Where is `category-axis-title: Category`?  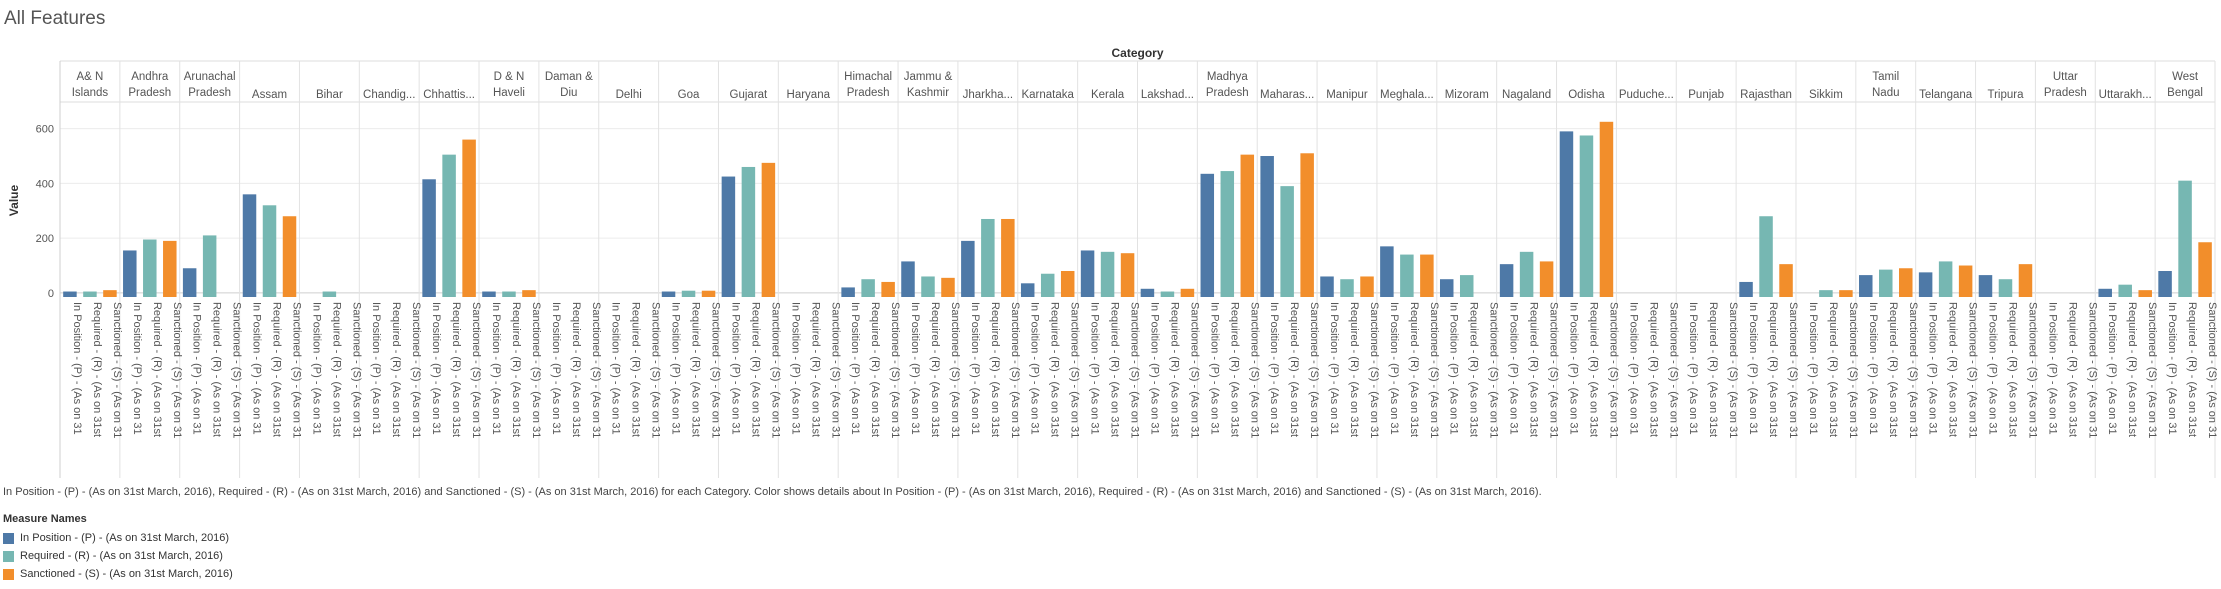
category-axis-title: Category is located at coordinates (1137, 53).